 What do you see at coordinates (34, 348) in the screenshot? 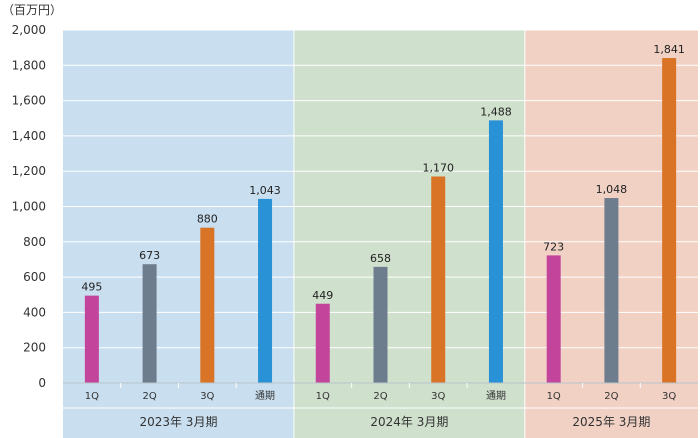
I see `y-tick-label: 200` at bounding box center [34, 348].